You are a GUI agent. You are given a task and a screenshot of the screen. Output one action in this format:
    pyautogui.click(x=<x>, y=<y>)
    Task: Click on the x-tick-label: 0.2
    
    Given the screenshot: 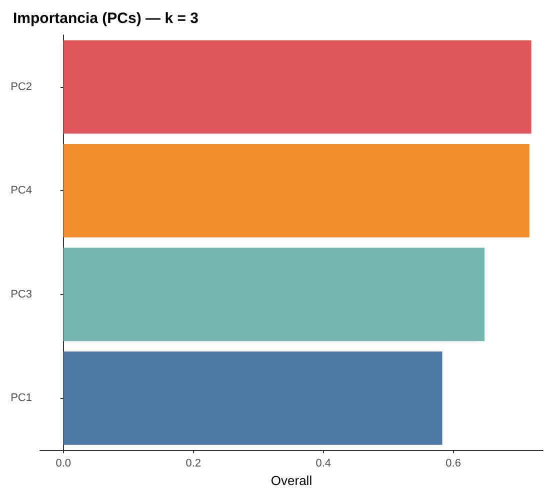 What is the action you would take?
    pyautogui.click(x=194, y=464)
    